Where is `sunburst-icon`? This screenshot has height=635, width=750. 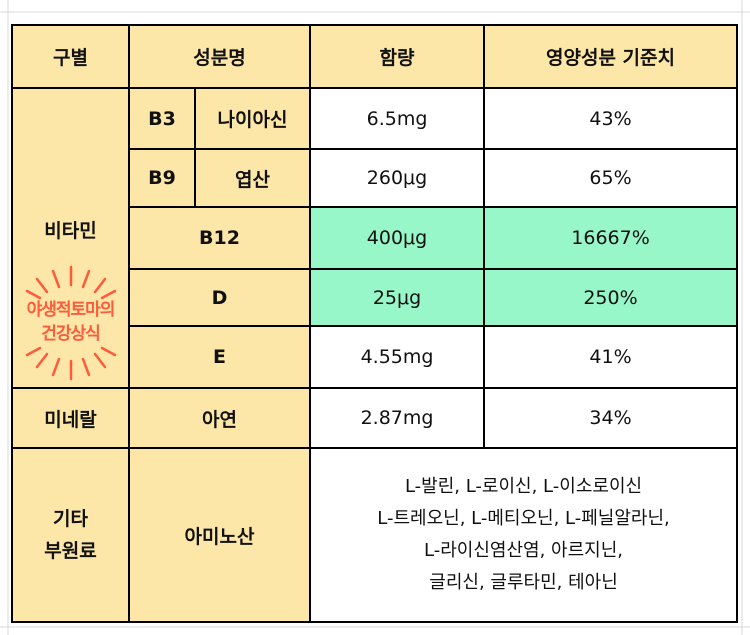
sunburst-icon is located at coordinates (71, 323).